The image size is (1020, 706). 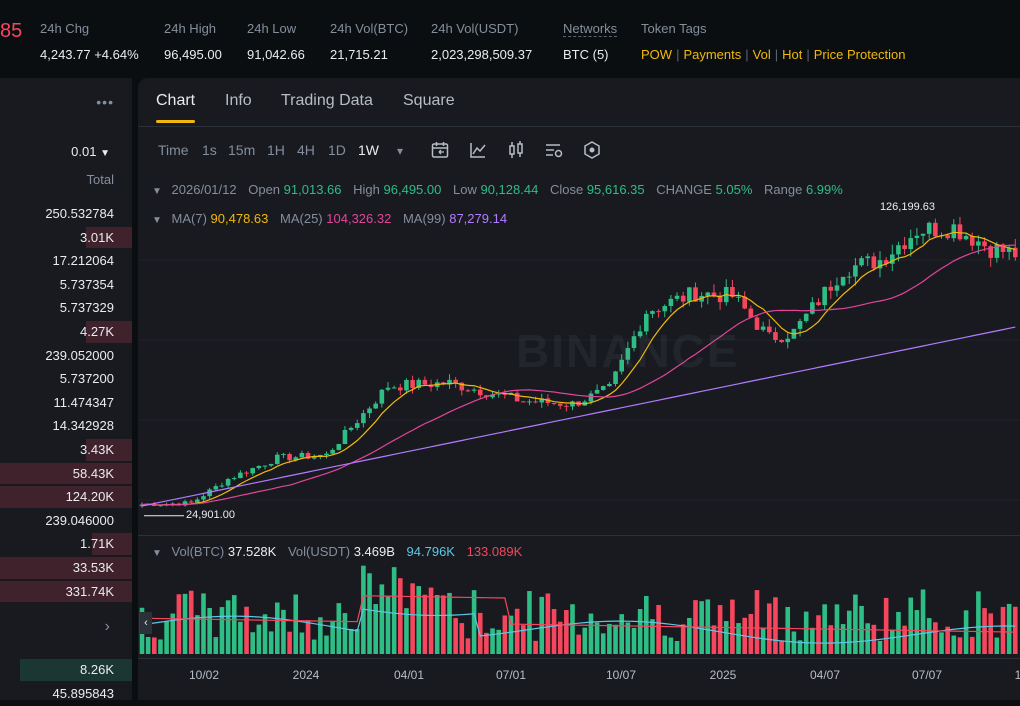 What do you see at coordinates (66, 356) in the screenshot?
I see `ask-row: 239.052000` at bounding box center [66, 356].